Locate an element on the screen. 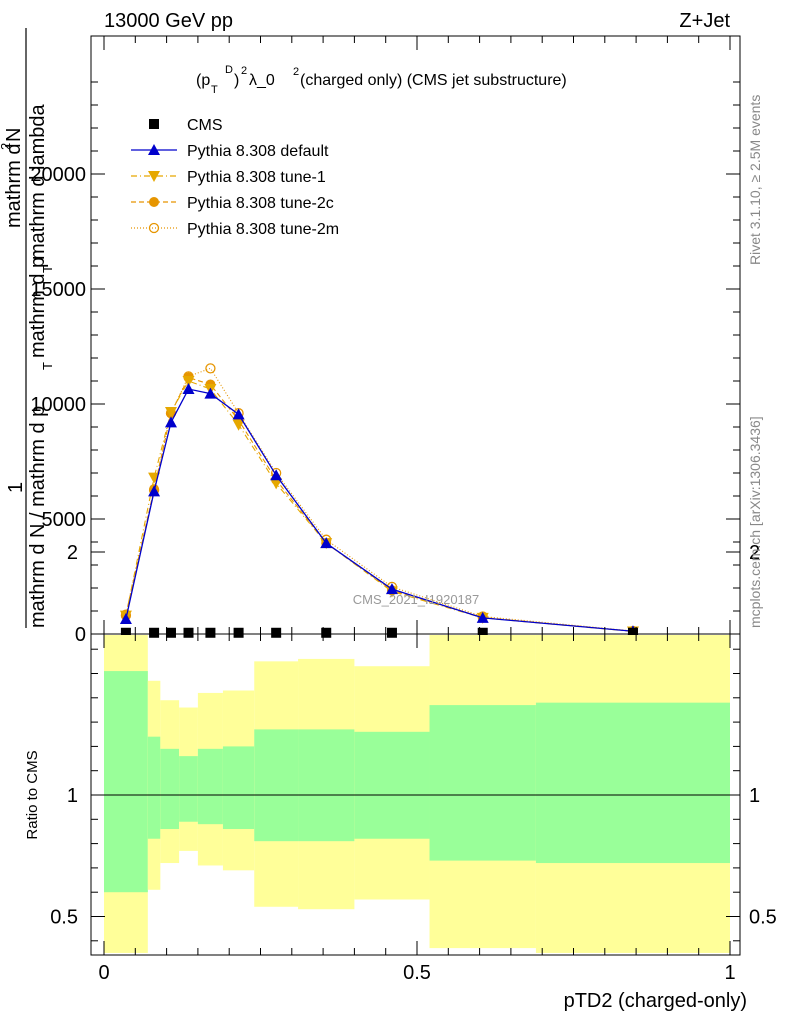 The height and width of the screenshot is (1024, 786). legend-entry: CMS is located at coordinates (186, 125).